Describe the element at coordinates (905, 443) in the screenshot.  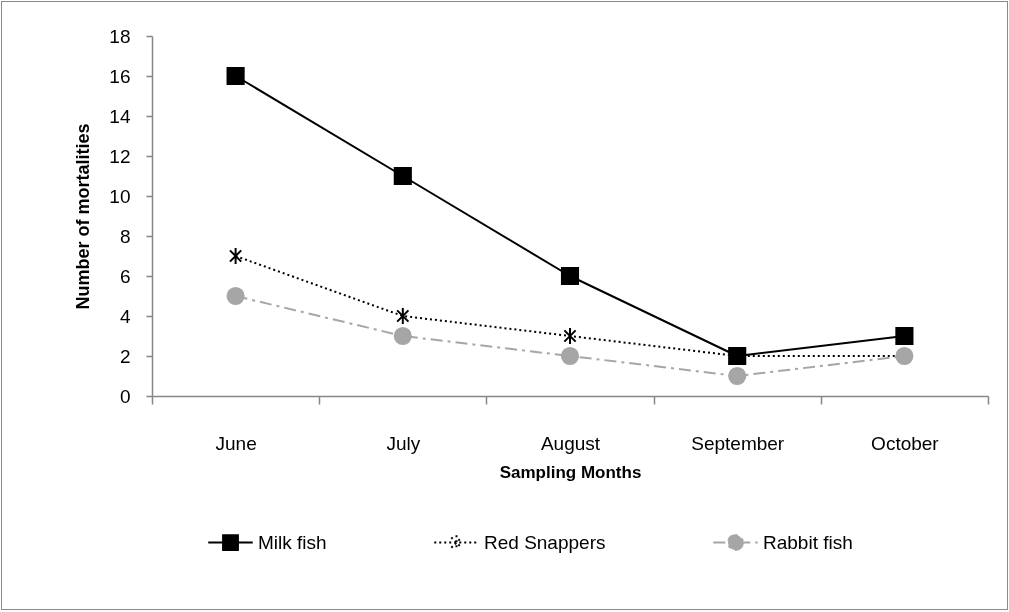
I see `x-tick-label: October` at that location.